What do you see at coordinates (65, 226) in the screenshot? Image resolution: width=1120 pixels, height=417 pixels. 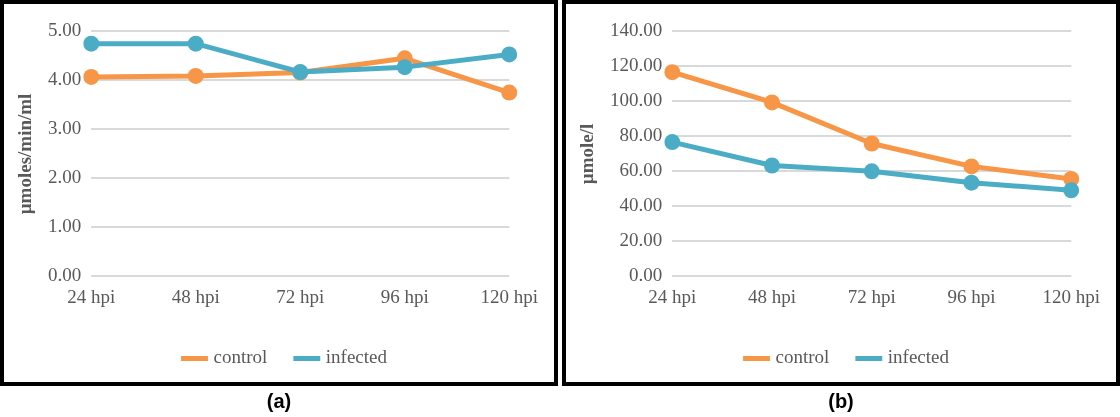 I see `y-tick-label: 1.00` at bounding box center [65, 226].